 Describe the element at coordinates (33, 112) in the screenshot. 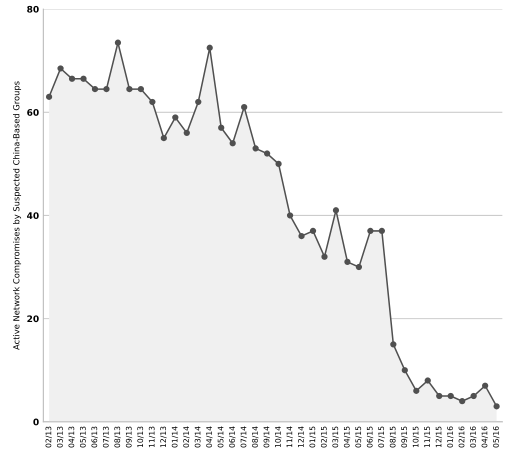

I see `y-tick-label: 60` at that location.